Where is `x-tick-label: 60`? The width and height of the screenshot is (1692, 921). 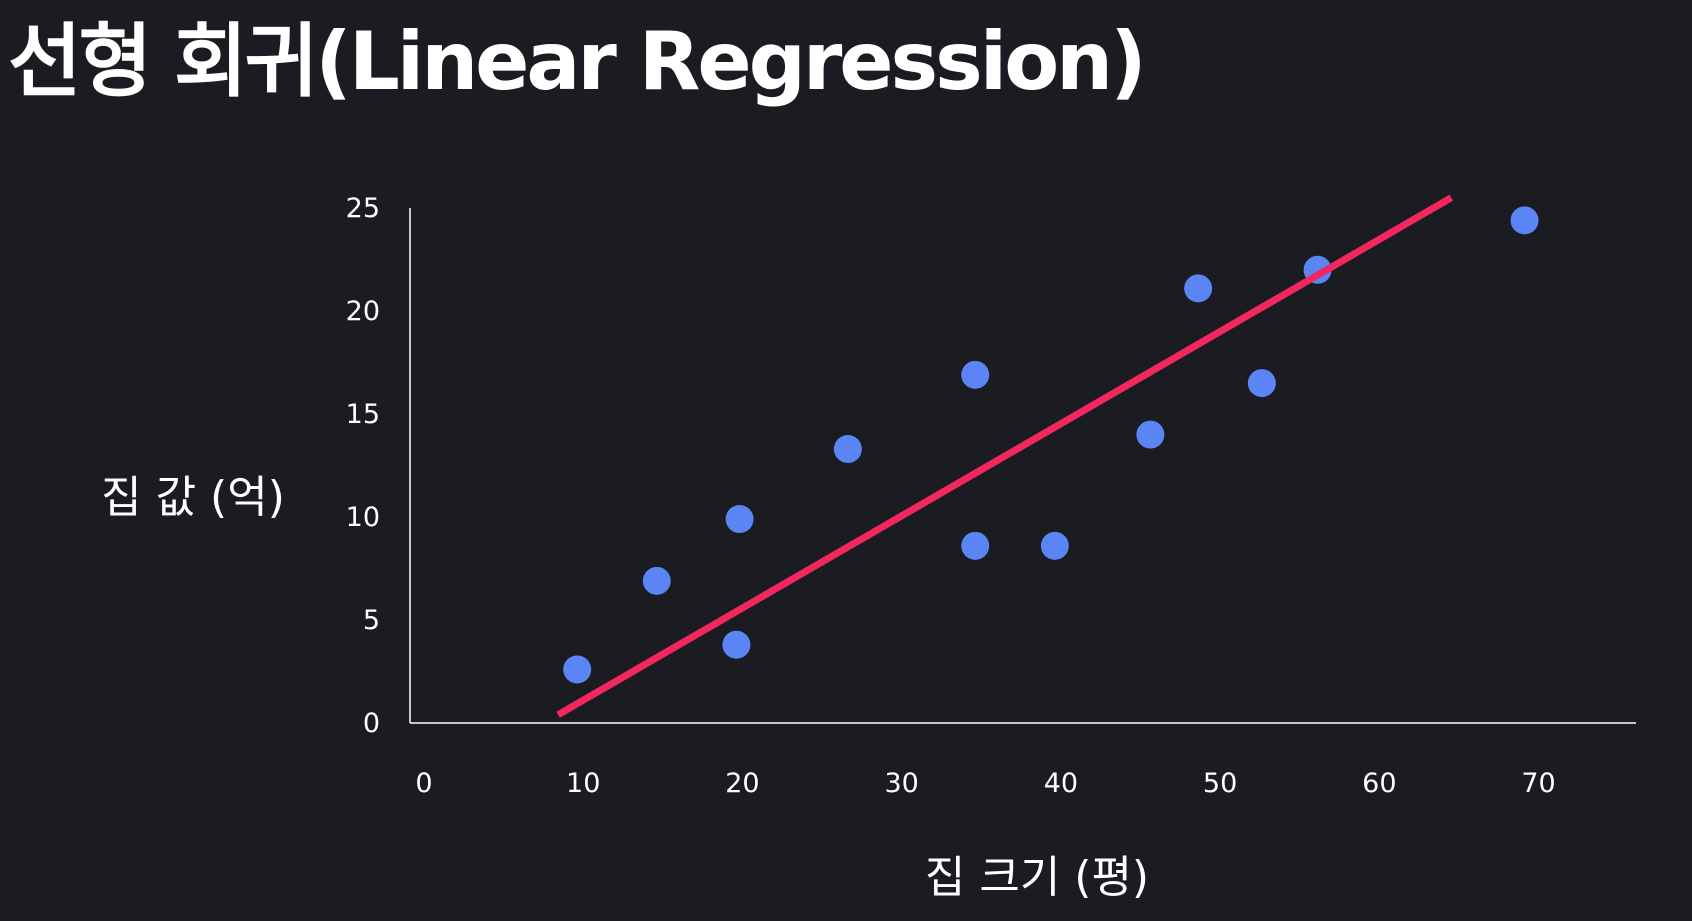
x-tick-label: 60 is located at coordinates (1379, 783).